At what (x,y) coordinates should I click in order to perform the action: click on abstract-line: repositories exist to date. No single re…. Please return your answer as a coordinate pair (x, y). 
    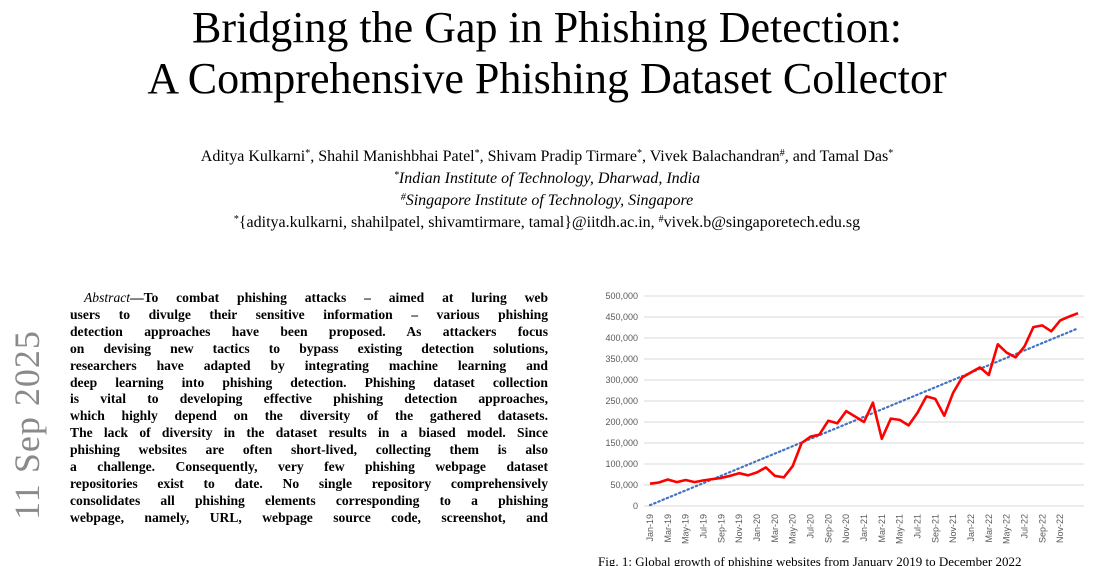
    Looking at the image, I should click on (309, 484).